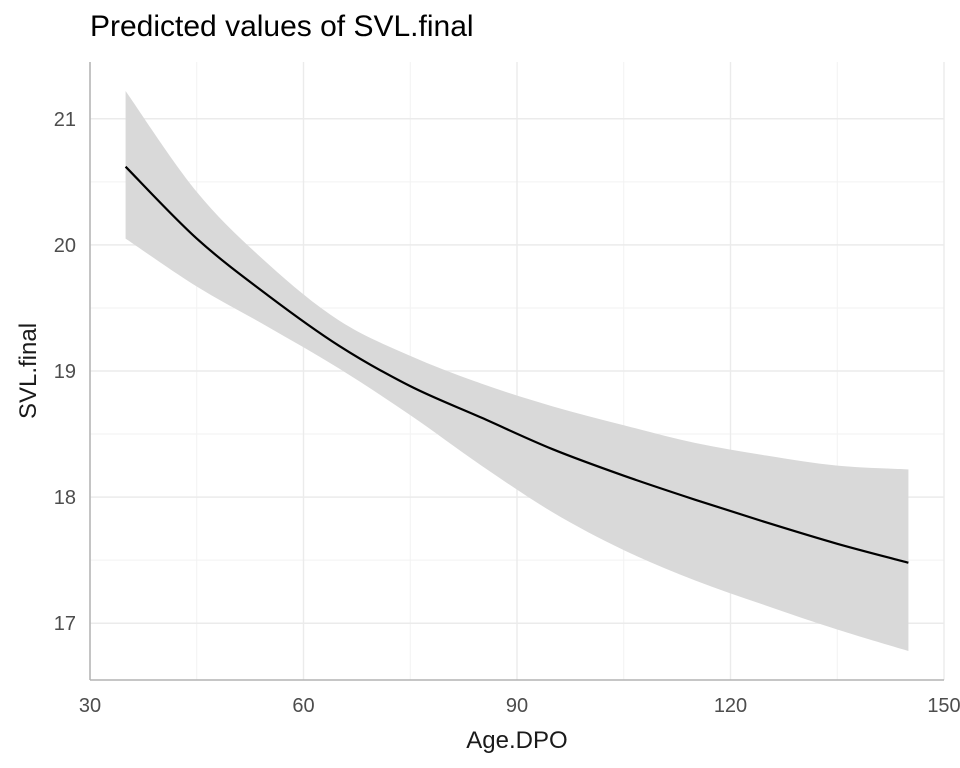 The image size is (960, 768). I want to click on x-tick-label: 60, so click(303, 706).